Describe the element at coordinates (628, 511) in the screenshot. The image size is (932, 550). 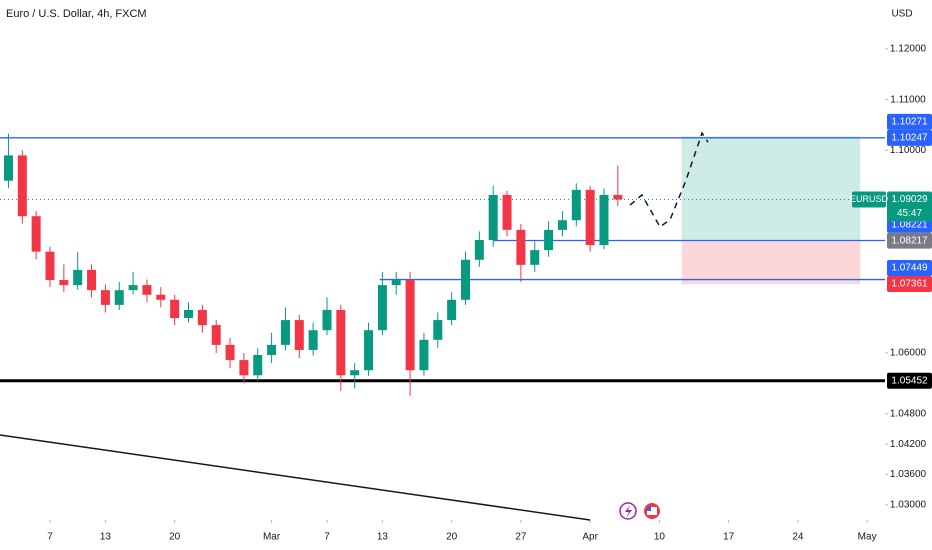
I see `lightning-glyph` at that location.